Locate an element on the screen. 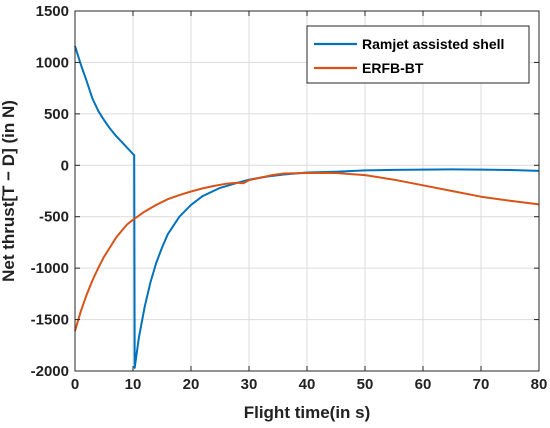  y-tick-label: -1500 is located at coordinates (50, 320).